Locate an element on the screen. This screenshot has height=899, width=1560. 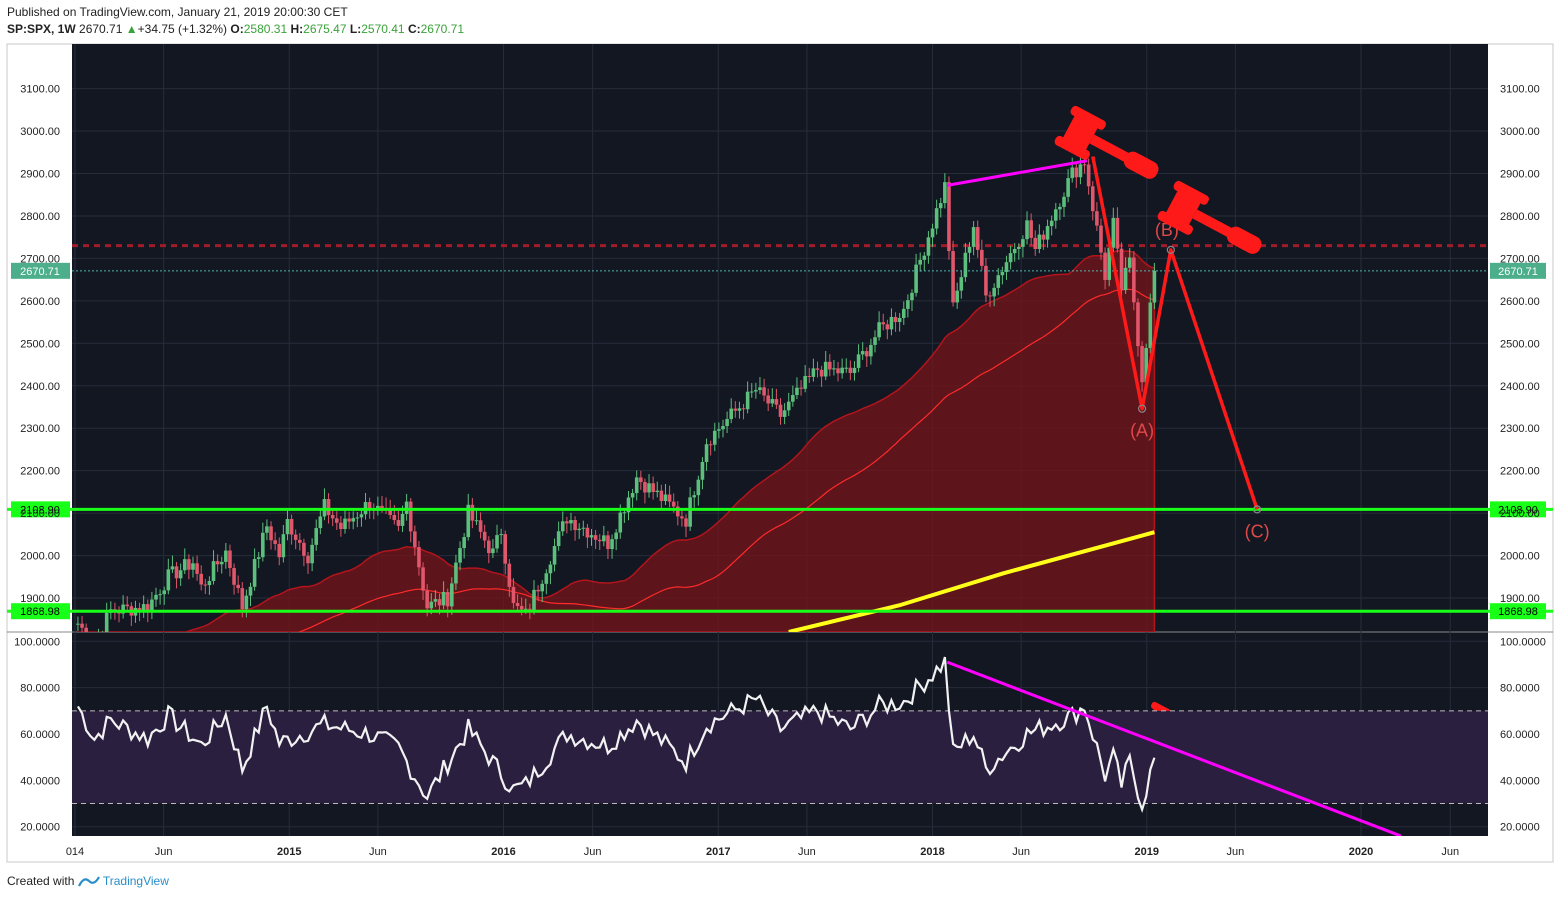
support-label-right: 1868.98 is located at coordinates (1518, 612).